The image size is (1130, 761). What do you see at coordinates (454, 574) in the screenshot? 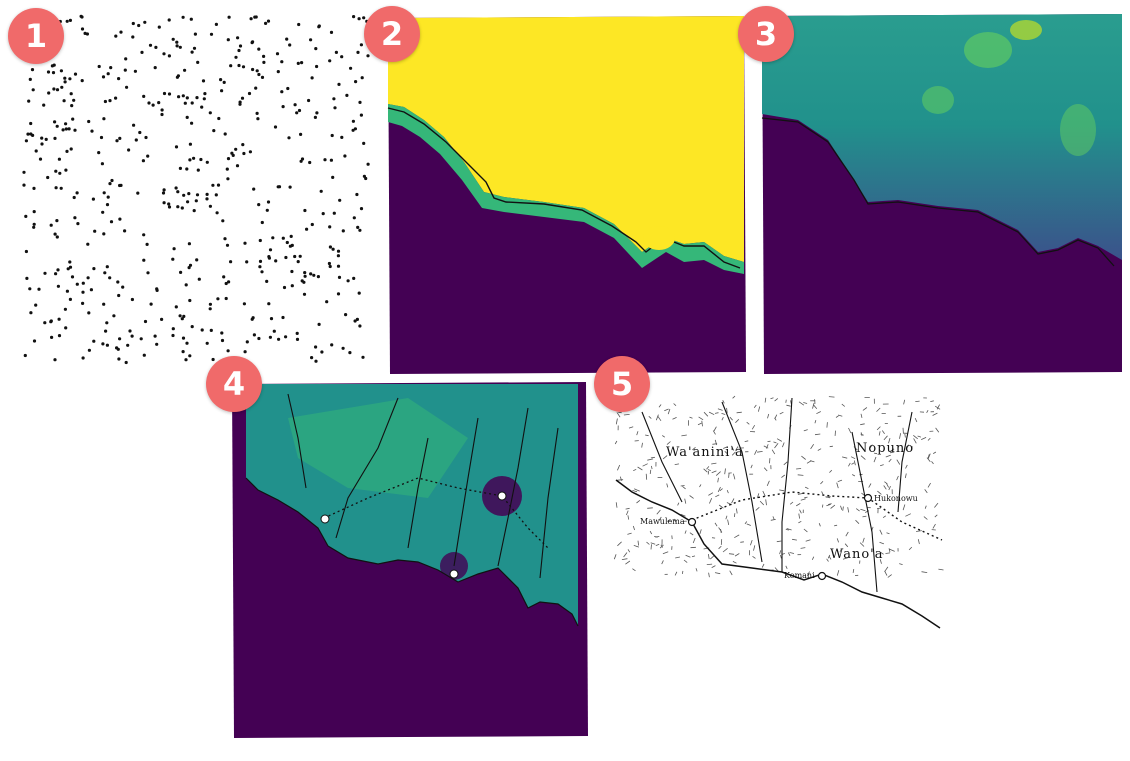
I see `city-marker` at bounding box center [454, 574].